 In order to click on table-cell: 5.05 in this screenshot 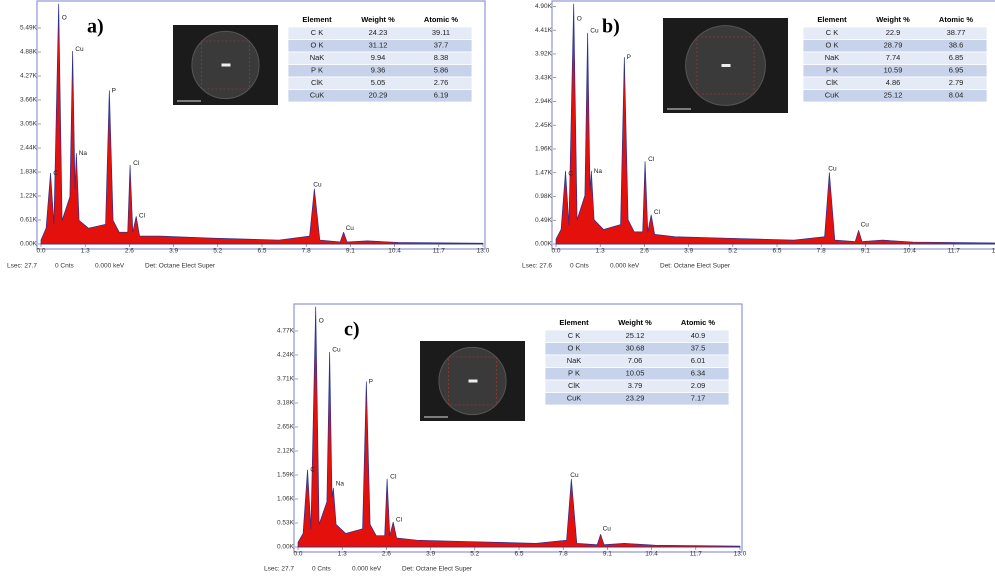, I will do `click(378, 82)`.